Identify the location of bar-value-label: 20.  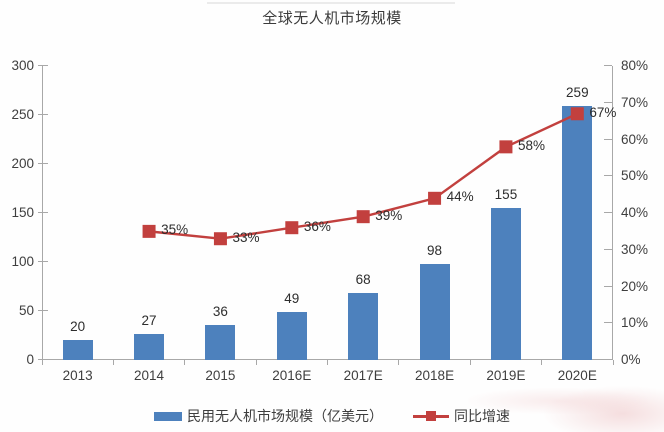
(78, 327).